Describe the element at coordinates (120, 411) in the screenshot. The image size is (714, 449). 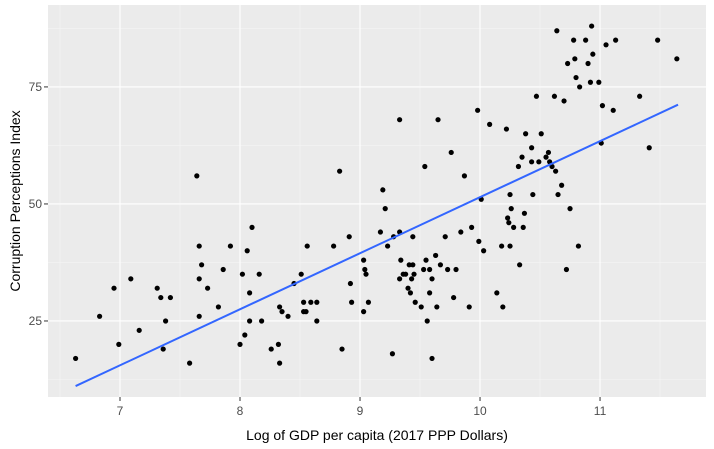
I see `x-tick-label: 7` at that location.